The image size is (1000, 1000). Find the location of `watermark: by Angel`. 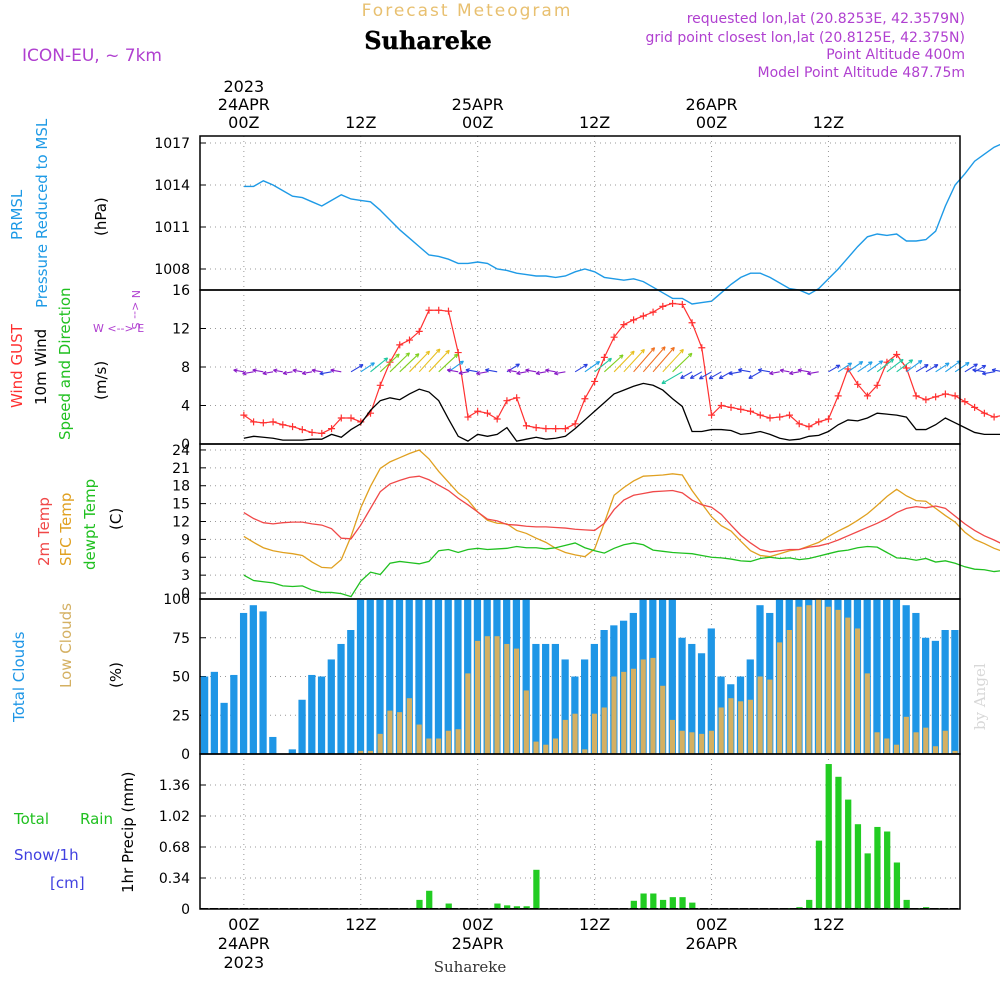

watermark: by Angel is located at coordinates (980, 696).